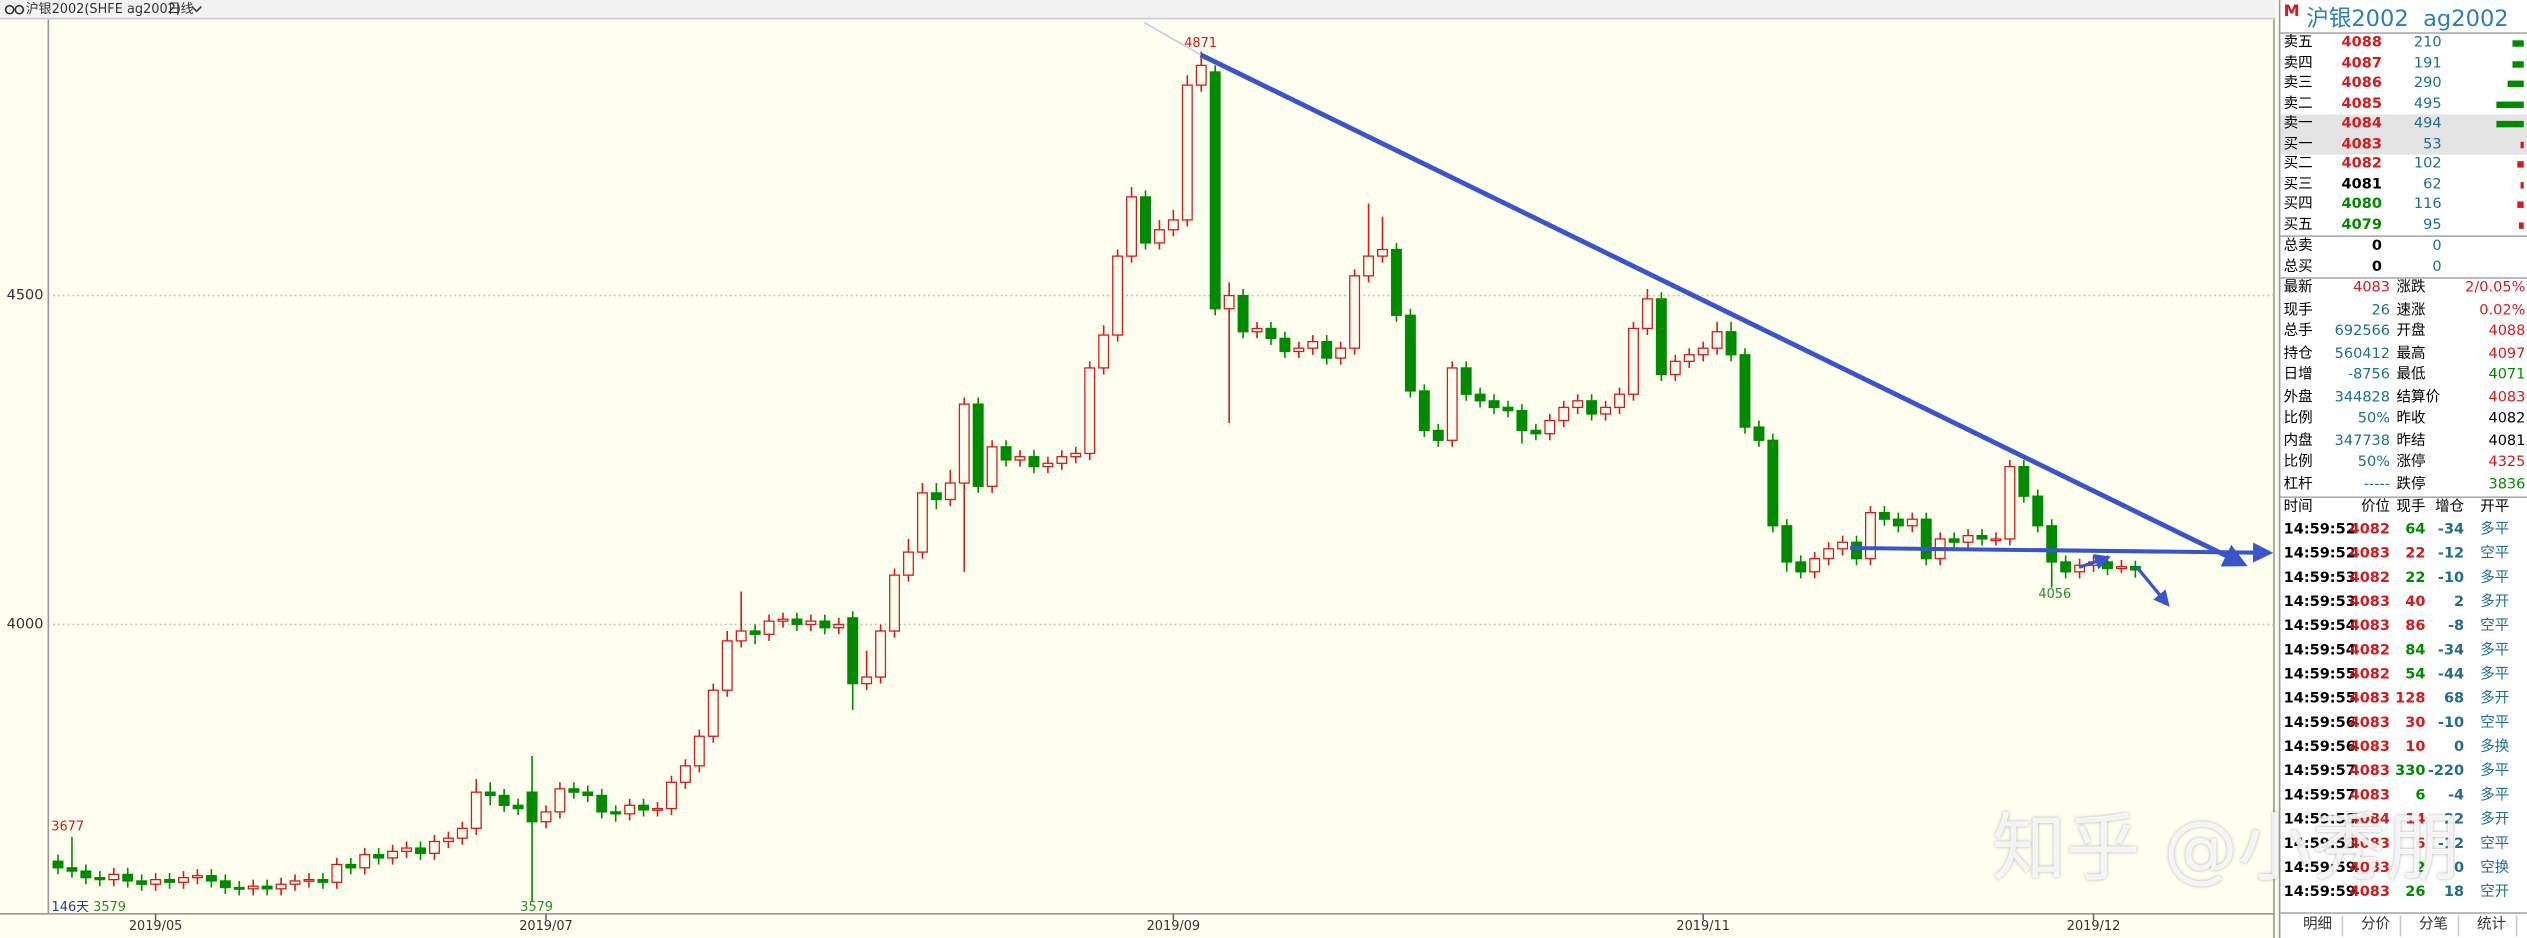 This screenshot has height=938, width=2527. I want to click on quote-value: 4088, so click(2507, 332).